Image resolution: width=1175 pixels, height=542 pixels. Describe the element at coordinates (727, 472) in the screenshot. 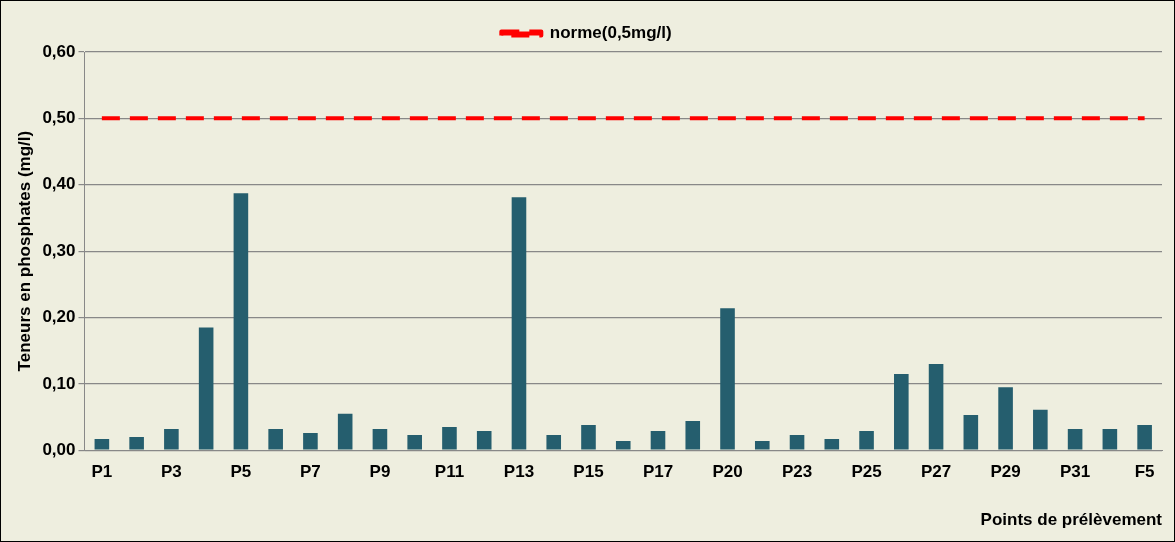

I see `x-tick-label: P20` at that location.